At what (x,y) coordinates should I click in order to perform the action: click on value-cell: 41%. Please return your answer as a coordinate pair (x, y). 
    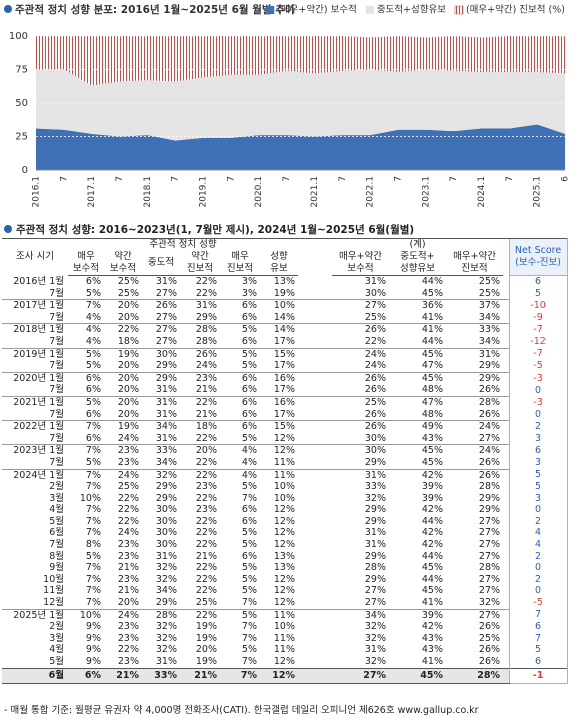
    Looking at the image, I should click on (432, 317).